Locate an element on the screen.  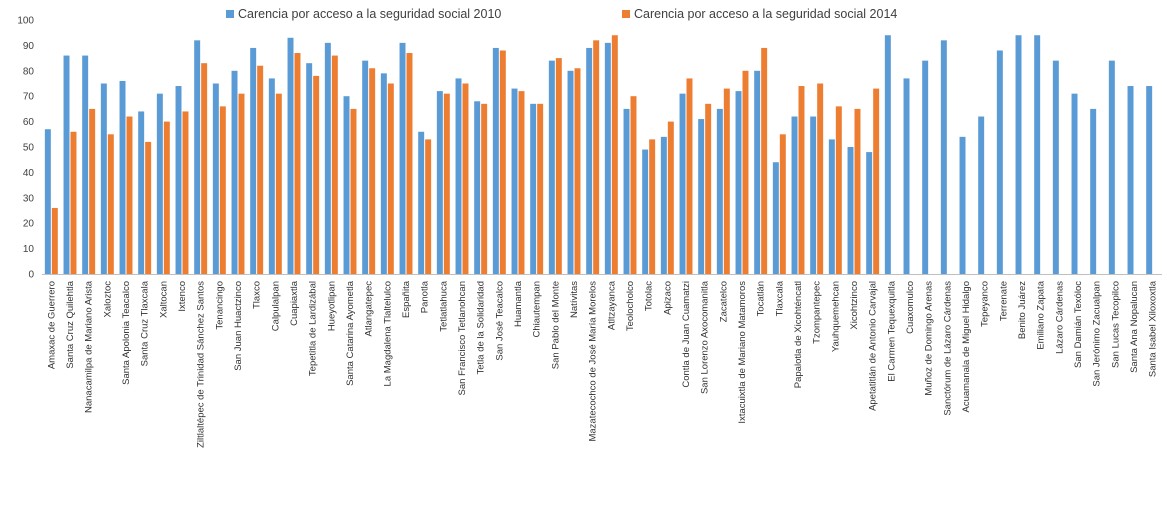
x-category-label: Tetlatlahuca is located at coordinates (443, 305).